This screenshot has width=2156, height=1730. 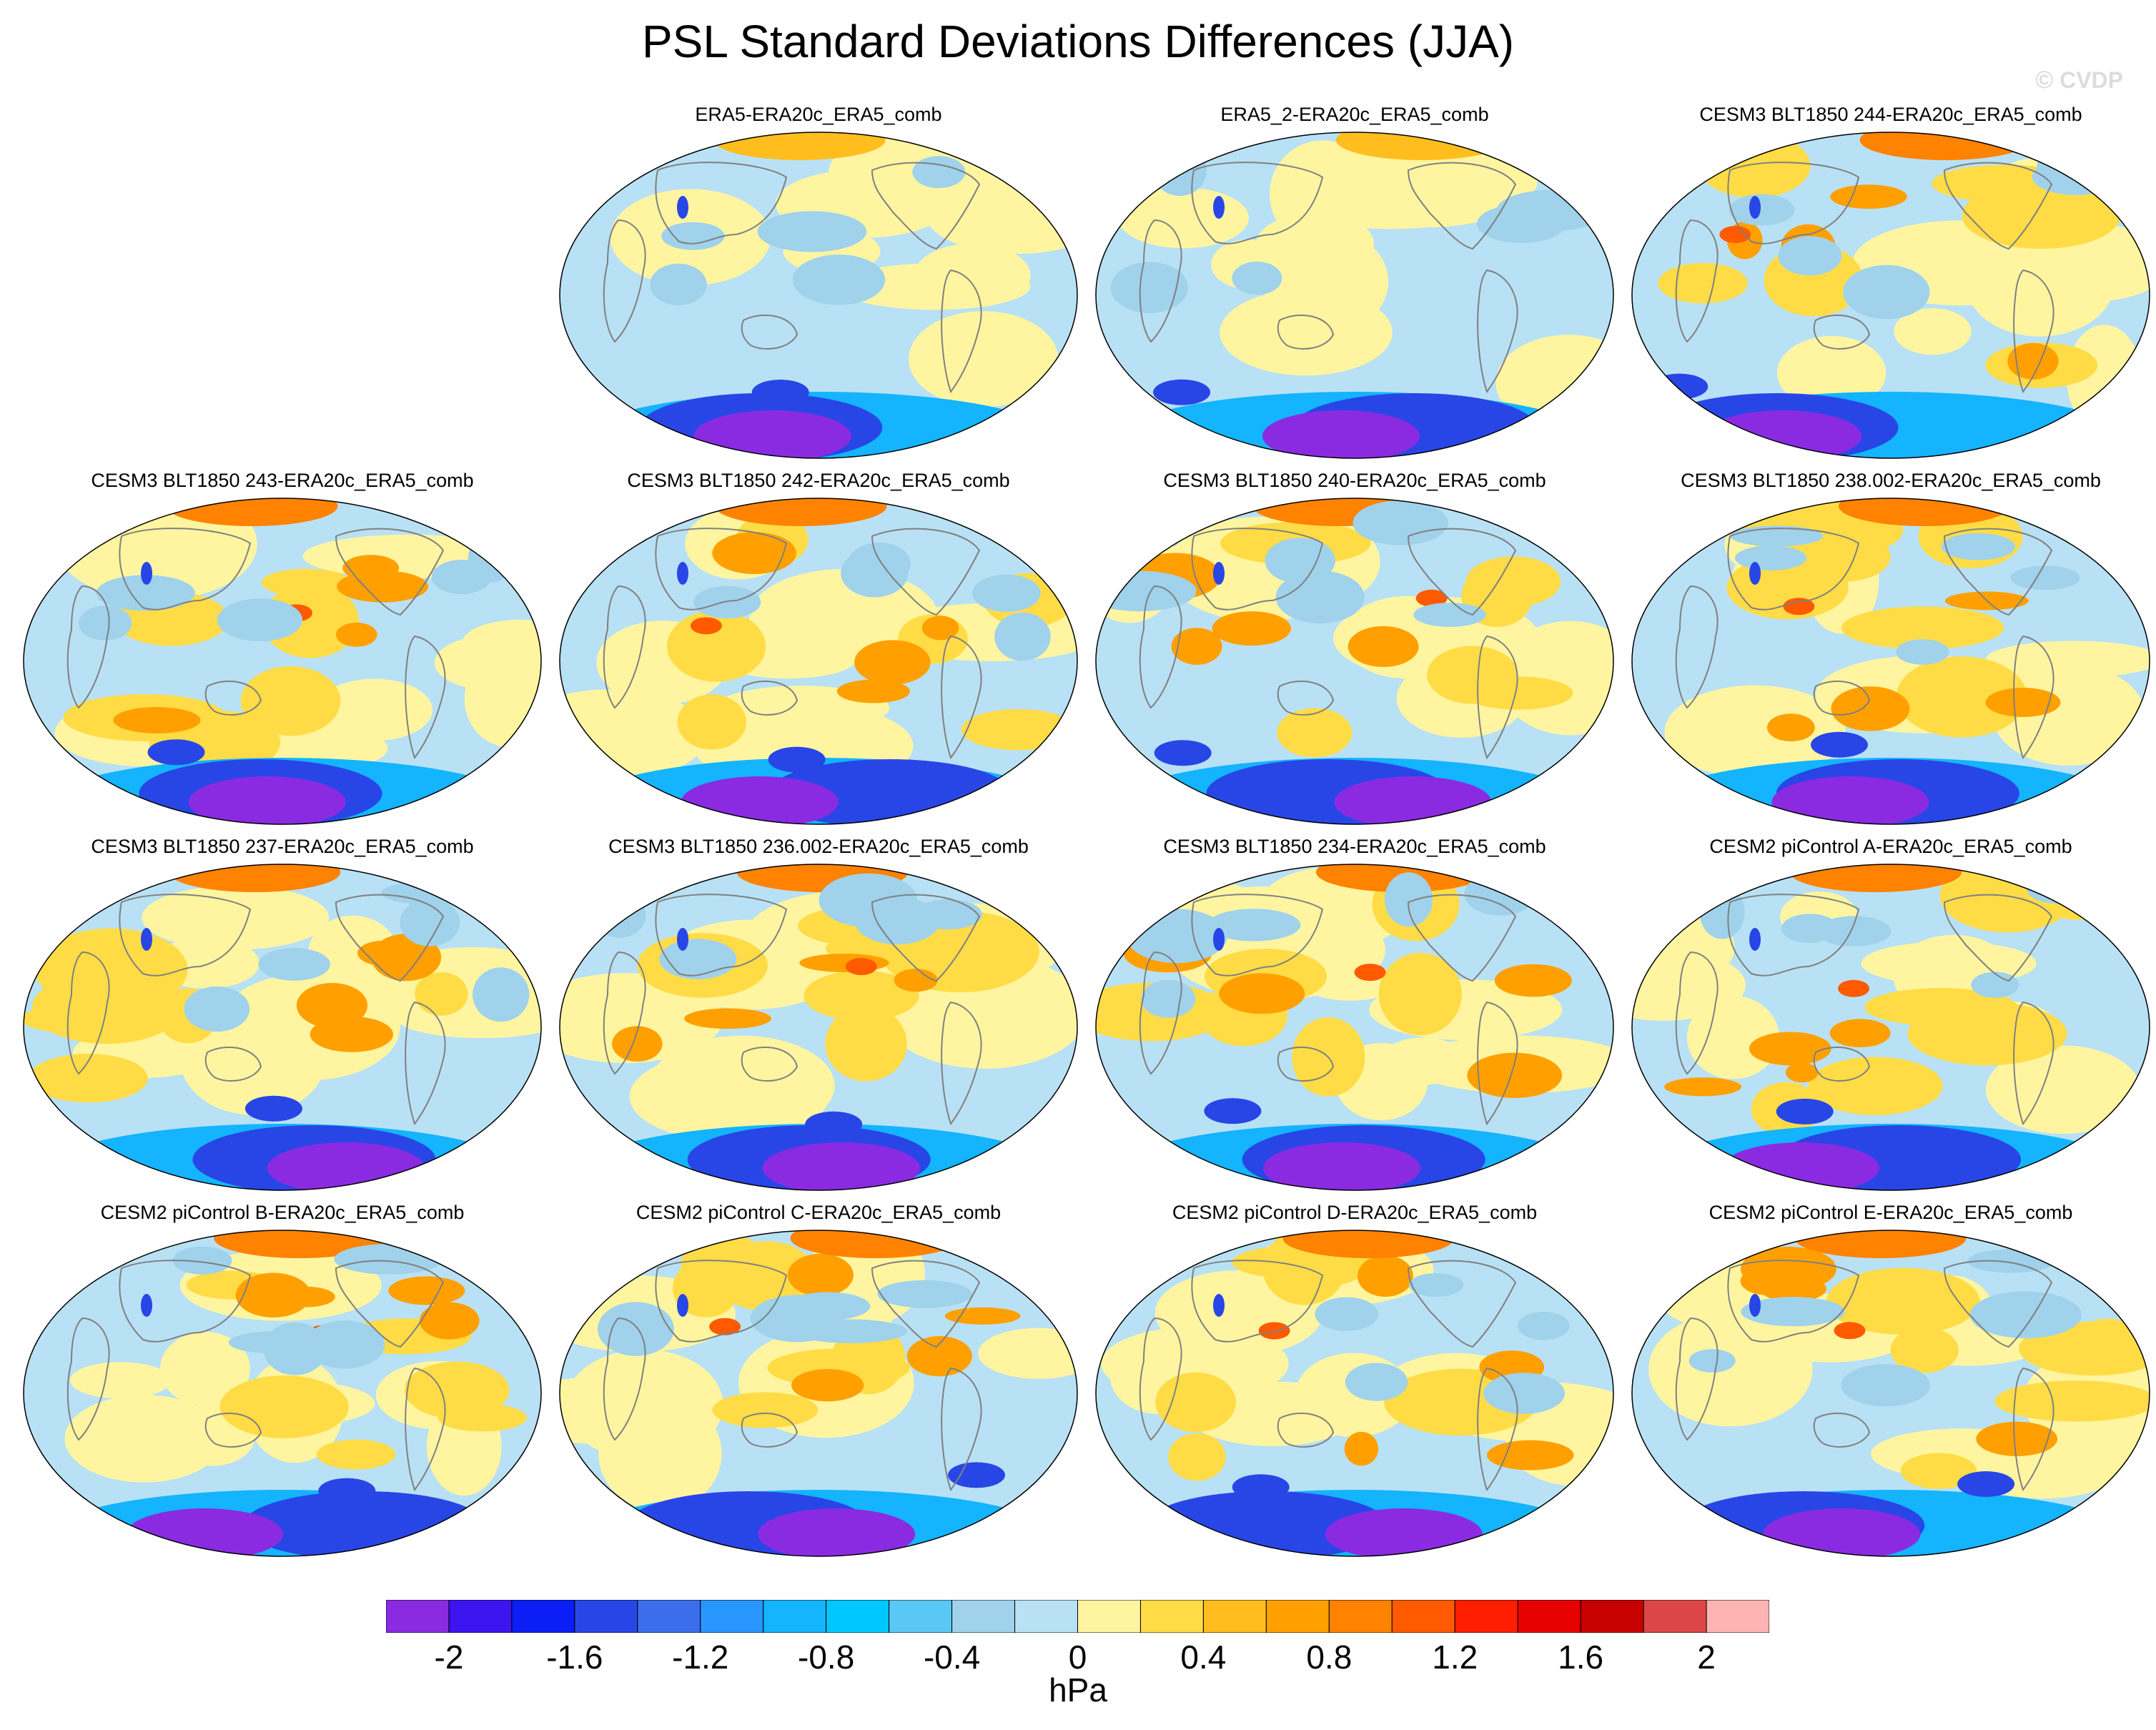 What do you see at coordinates (282, 480) in the screenshot?
I see `panel-title: CESM3 BLT1850 243-ERA20c_ERA5_comb` at bounding box center [282, 480].